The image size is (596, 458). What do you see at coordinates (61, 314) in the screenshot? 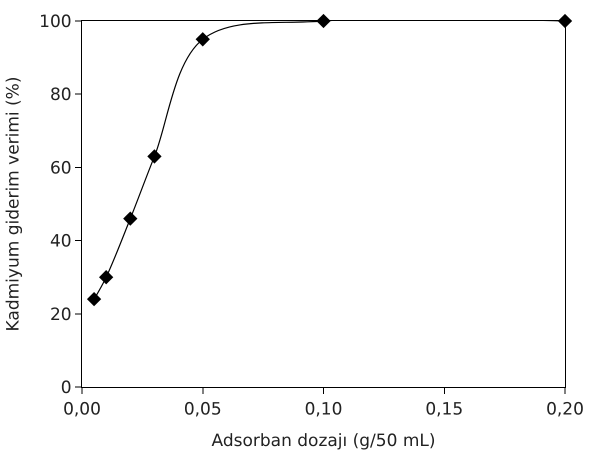
I see `y-tick-label: 20` at bounding box center [61, 314].